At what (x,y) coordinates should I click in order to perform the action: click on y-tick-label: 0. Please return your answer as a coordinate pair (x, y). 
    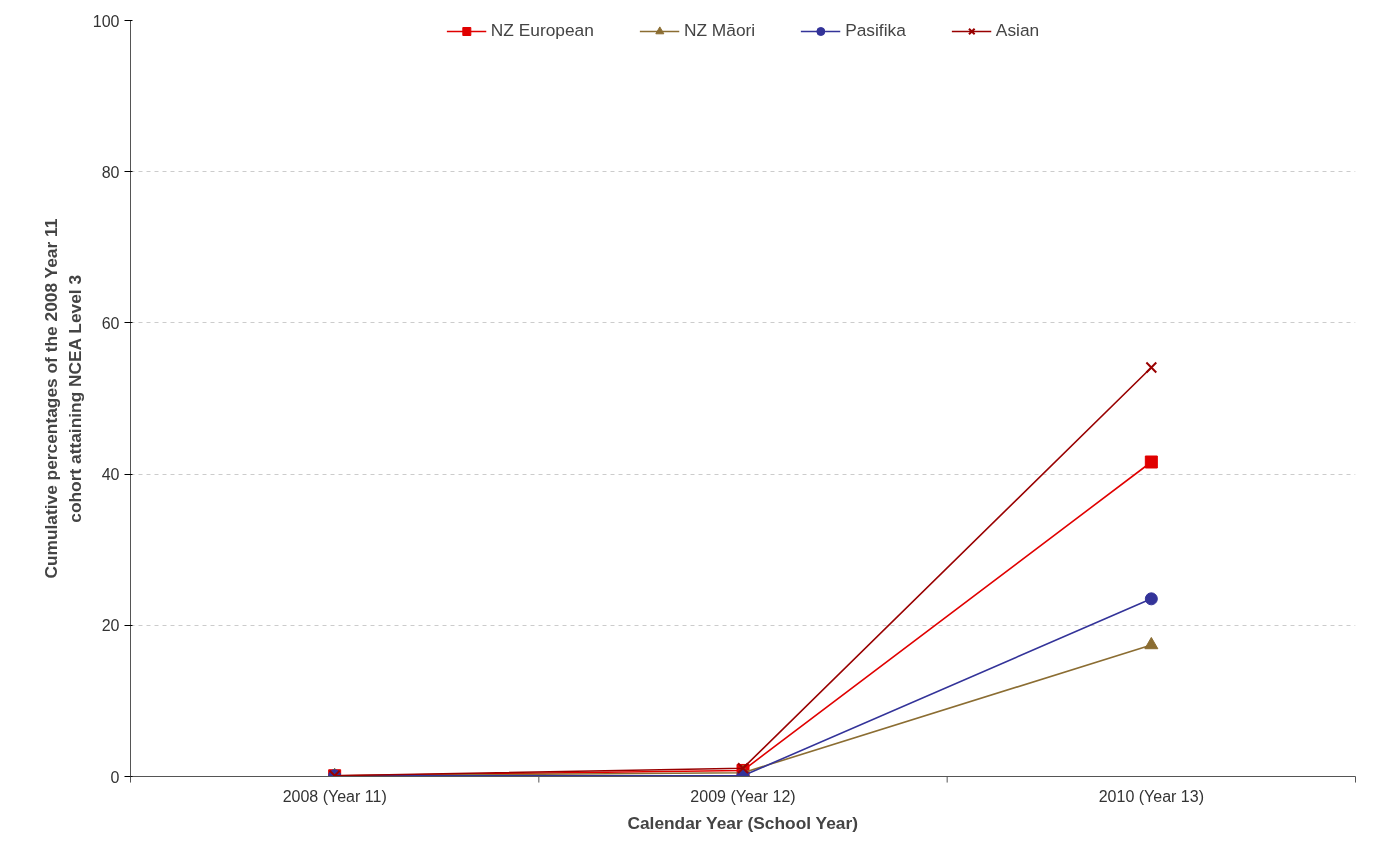
    Looking at the image, I should click on (115, 777).